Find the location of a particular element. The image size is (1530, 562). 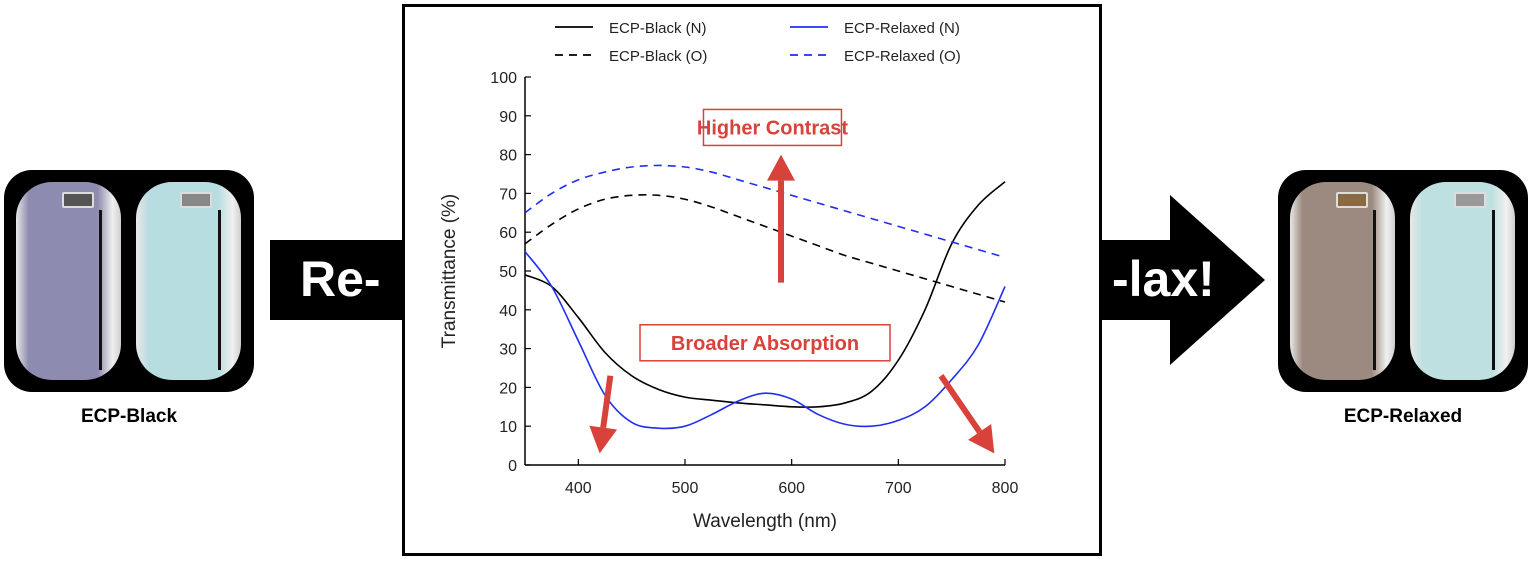

y-axis-label: Transmittance (%) is located at coordinates (449, 271).